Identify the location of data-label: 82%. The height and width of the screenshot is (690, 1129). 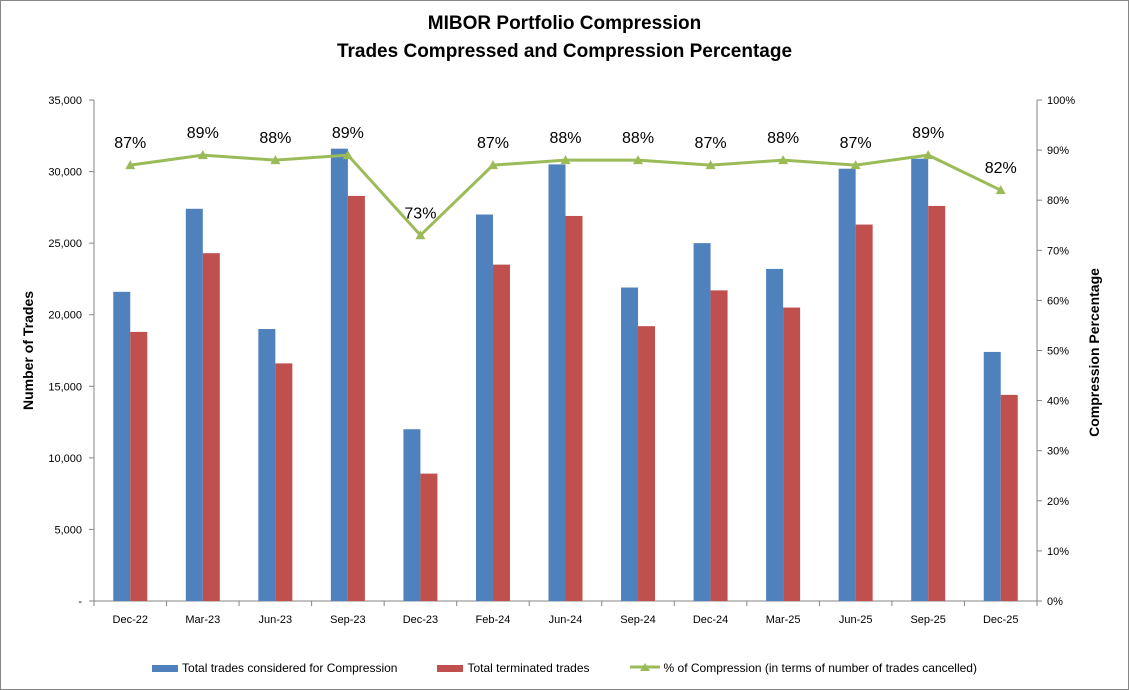
(1001, 168).